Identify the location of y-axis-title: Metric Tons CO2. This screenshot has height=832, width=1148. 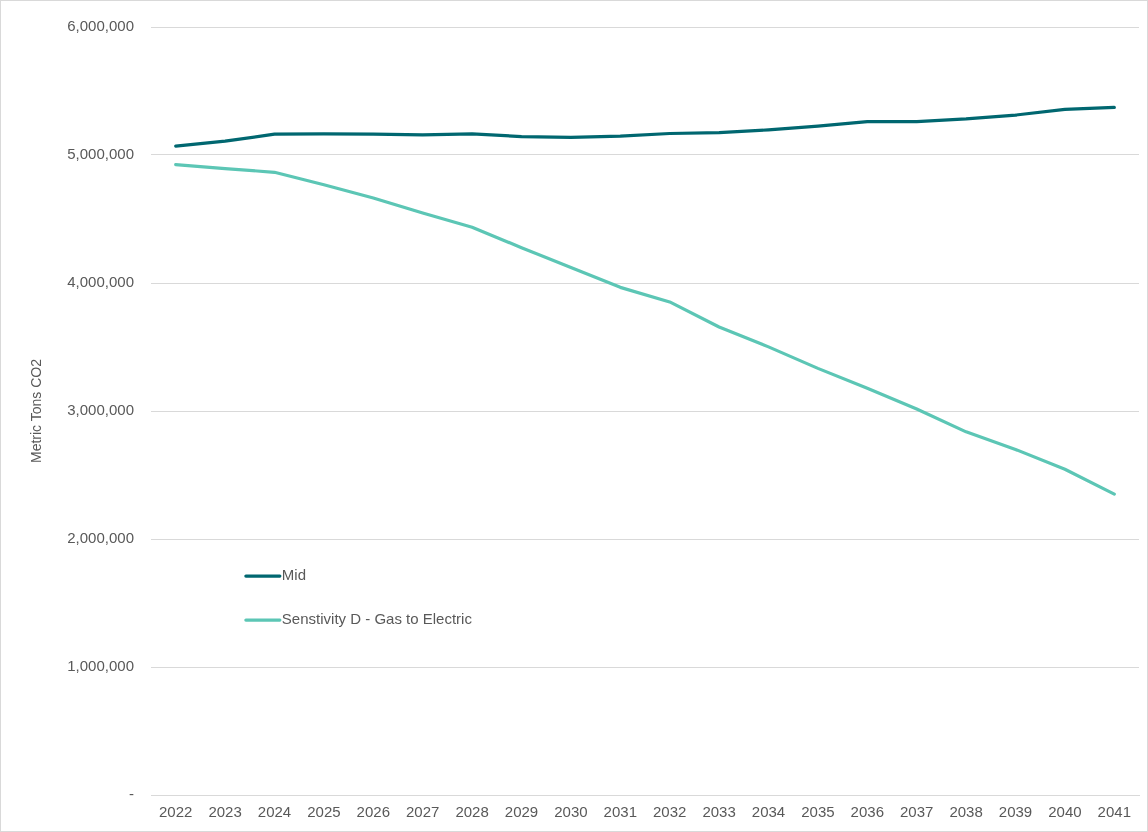
(36, 410).